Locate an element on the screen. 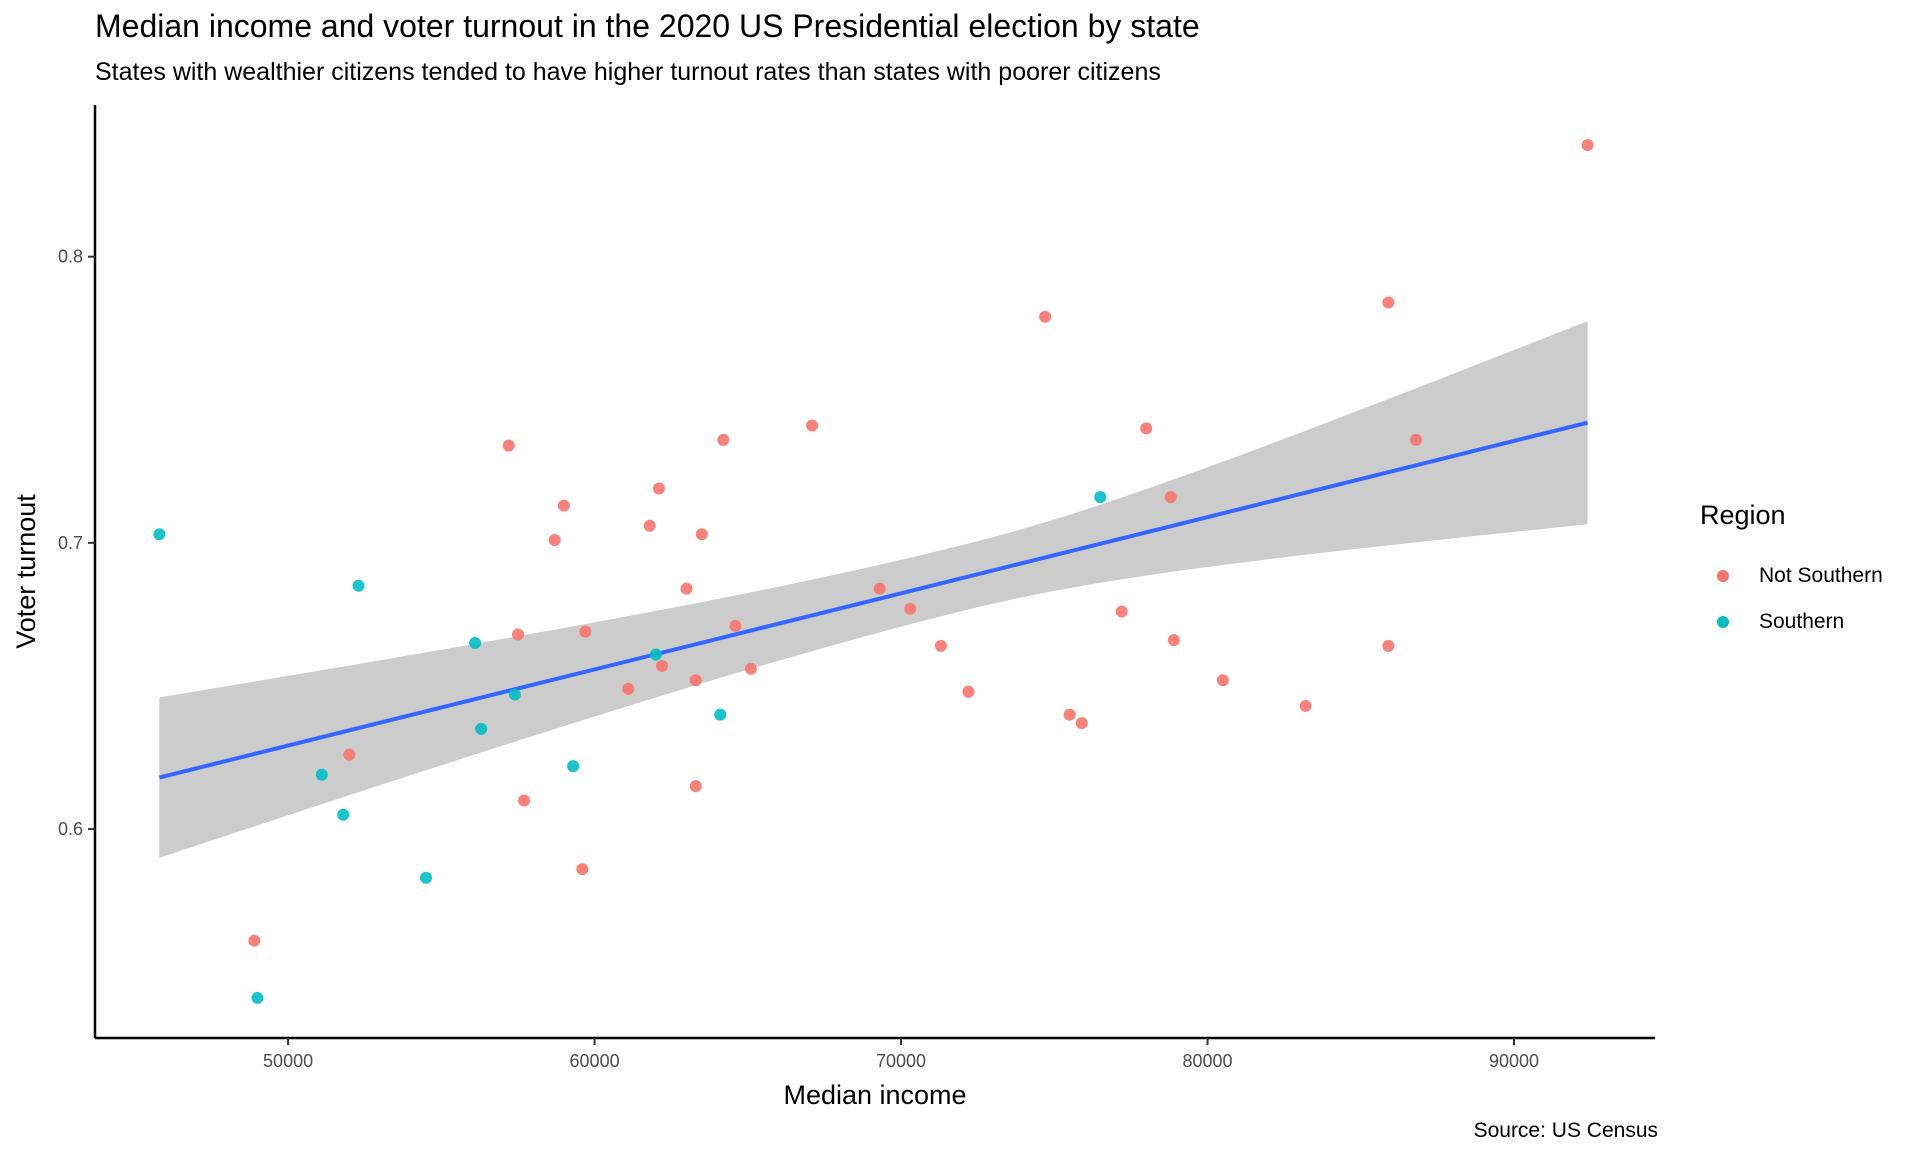  legend-item-not-southern: Not Southern is located at coordinates (1791, 576).